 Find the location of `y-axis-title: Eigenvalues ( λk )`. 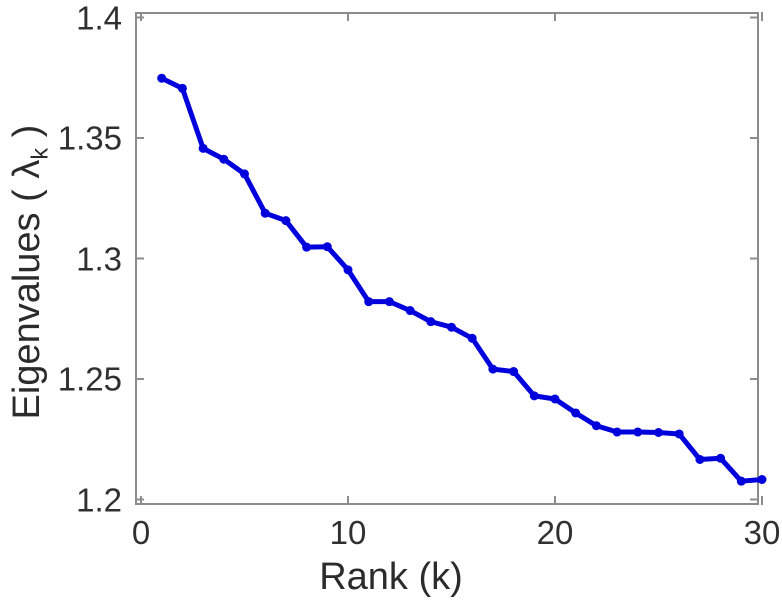

y-axis-title: Eigenvalues ( λk ) is located at coordinates (29, 272).